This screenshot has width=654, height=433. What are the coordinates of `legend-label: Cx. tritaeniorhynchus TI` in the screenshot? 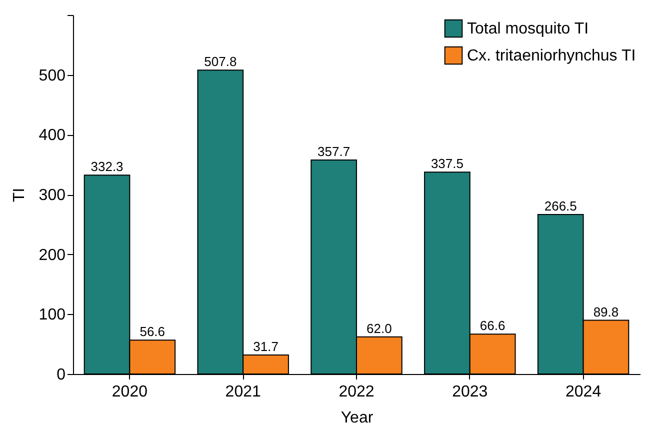 It's located at (551, 56).